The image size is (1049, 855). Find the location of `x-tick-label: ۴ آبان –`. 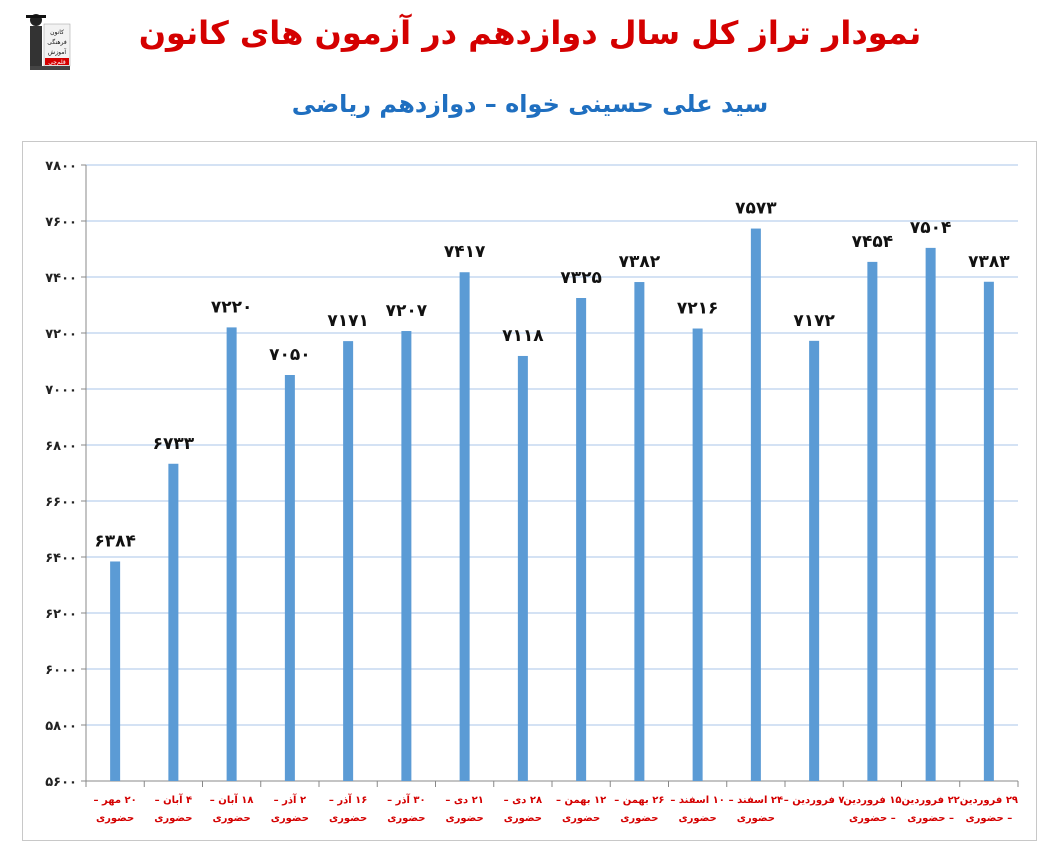

x-tick-label: ۴ آبان – is located at coordinates (174, 799).